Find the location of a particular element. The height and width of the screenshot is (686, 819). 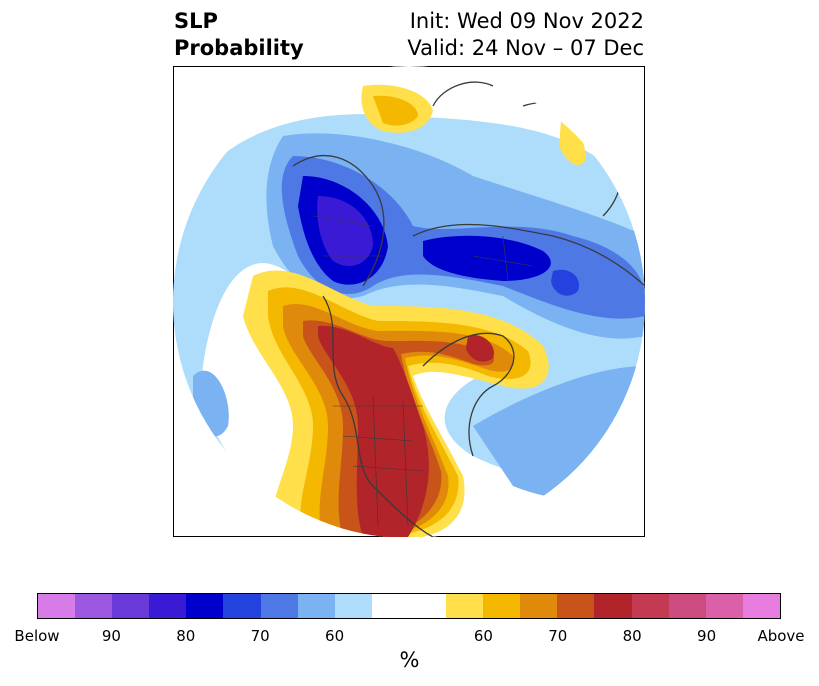

country-borders is located at coordinates (423, 371).